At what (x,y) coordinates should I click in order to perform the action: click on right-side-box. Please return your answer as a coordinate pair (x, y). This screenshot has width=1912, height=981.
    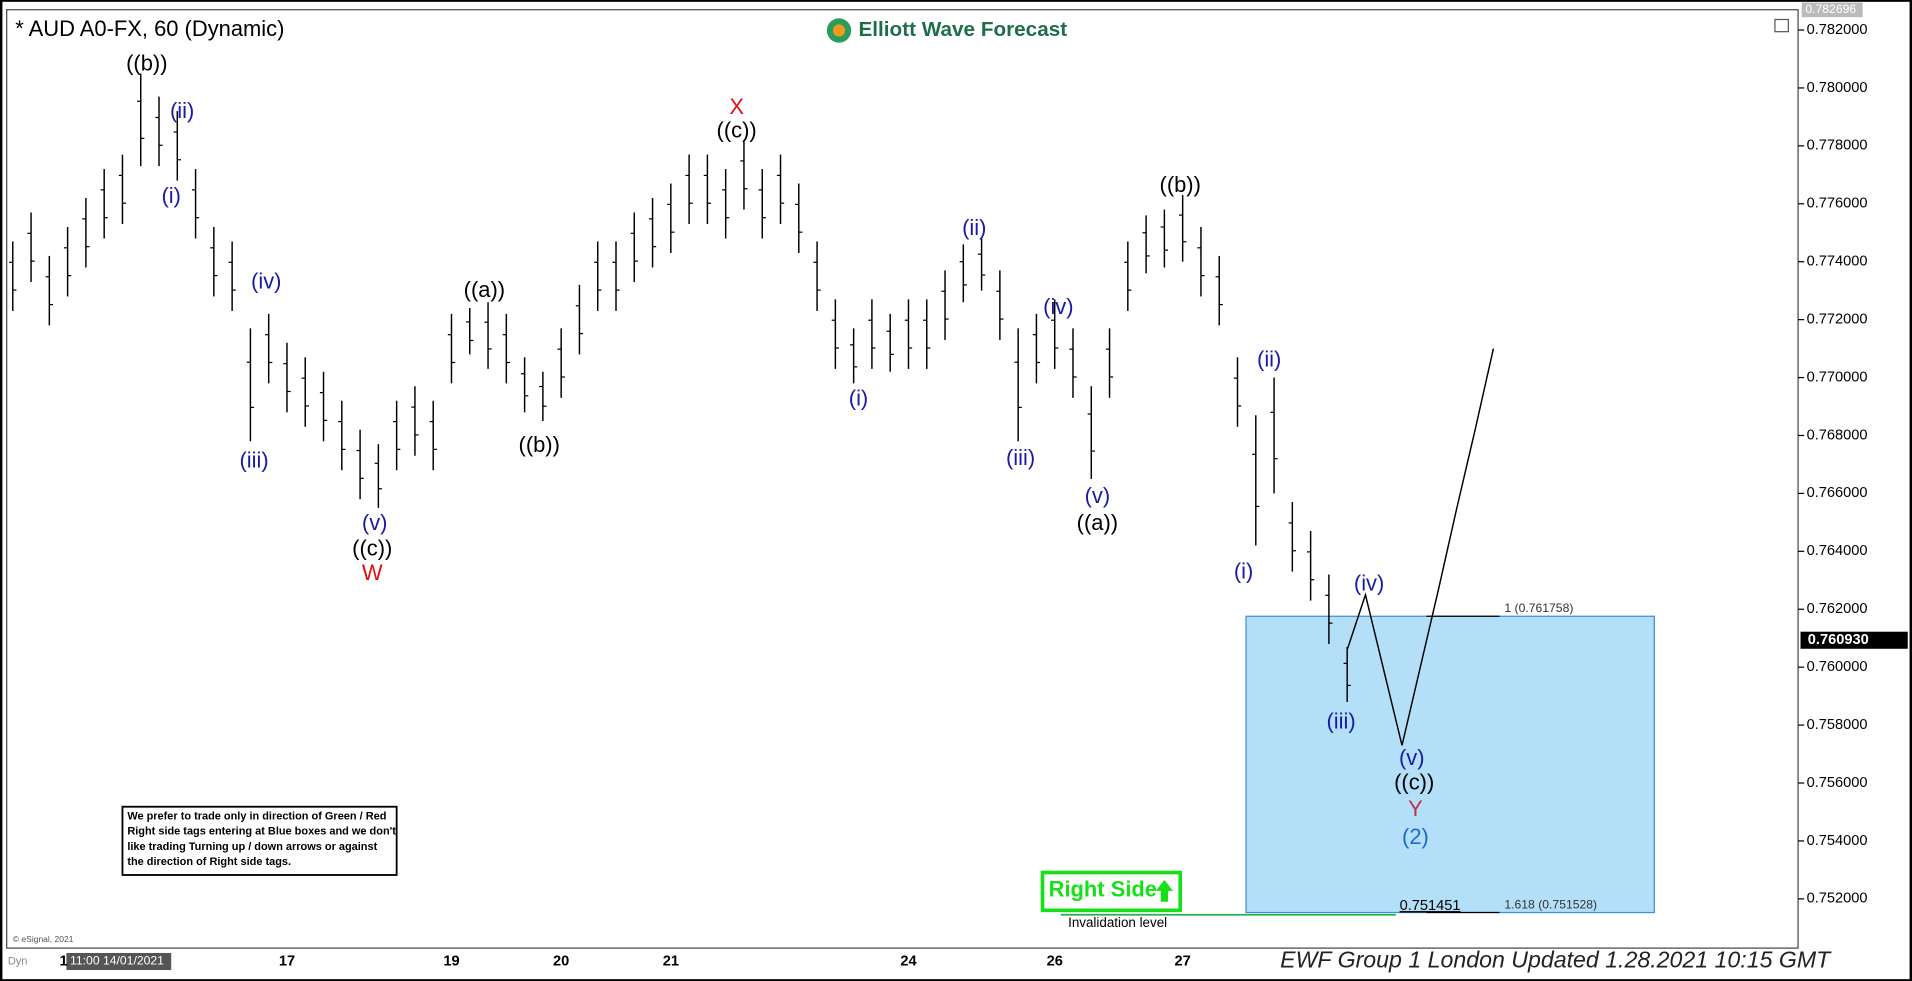
    Looking at the image, I should click on (1111, 891).